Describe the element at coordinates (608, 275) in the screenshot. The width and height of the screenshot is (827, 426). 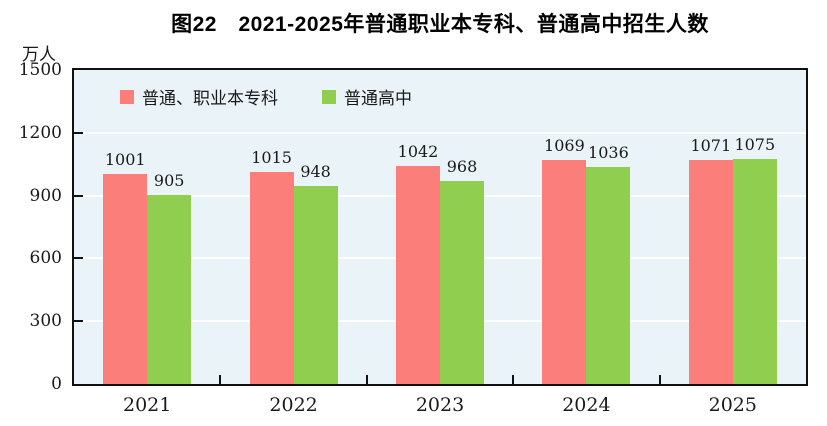
I see `bar-highschool-2024` at that location.